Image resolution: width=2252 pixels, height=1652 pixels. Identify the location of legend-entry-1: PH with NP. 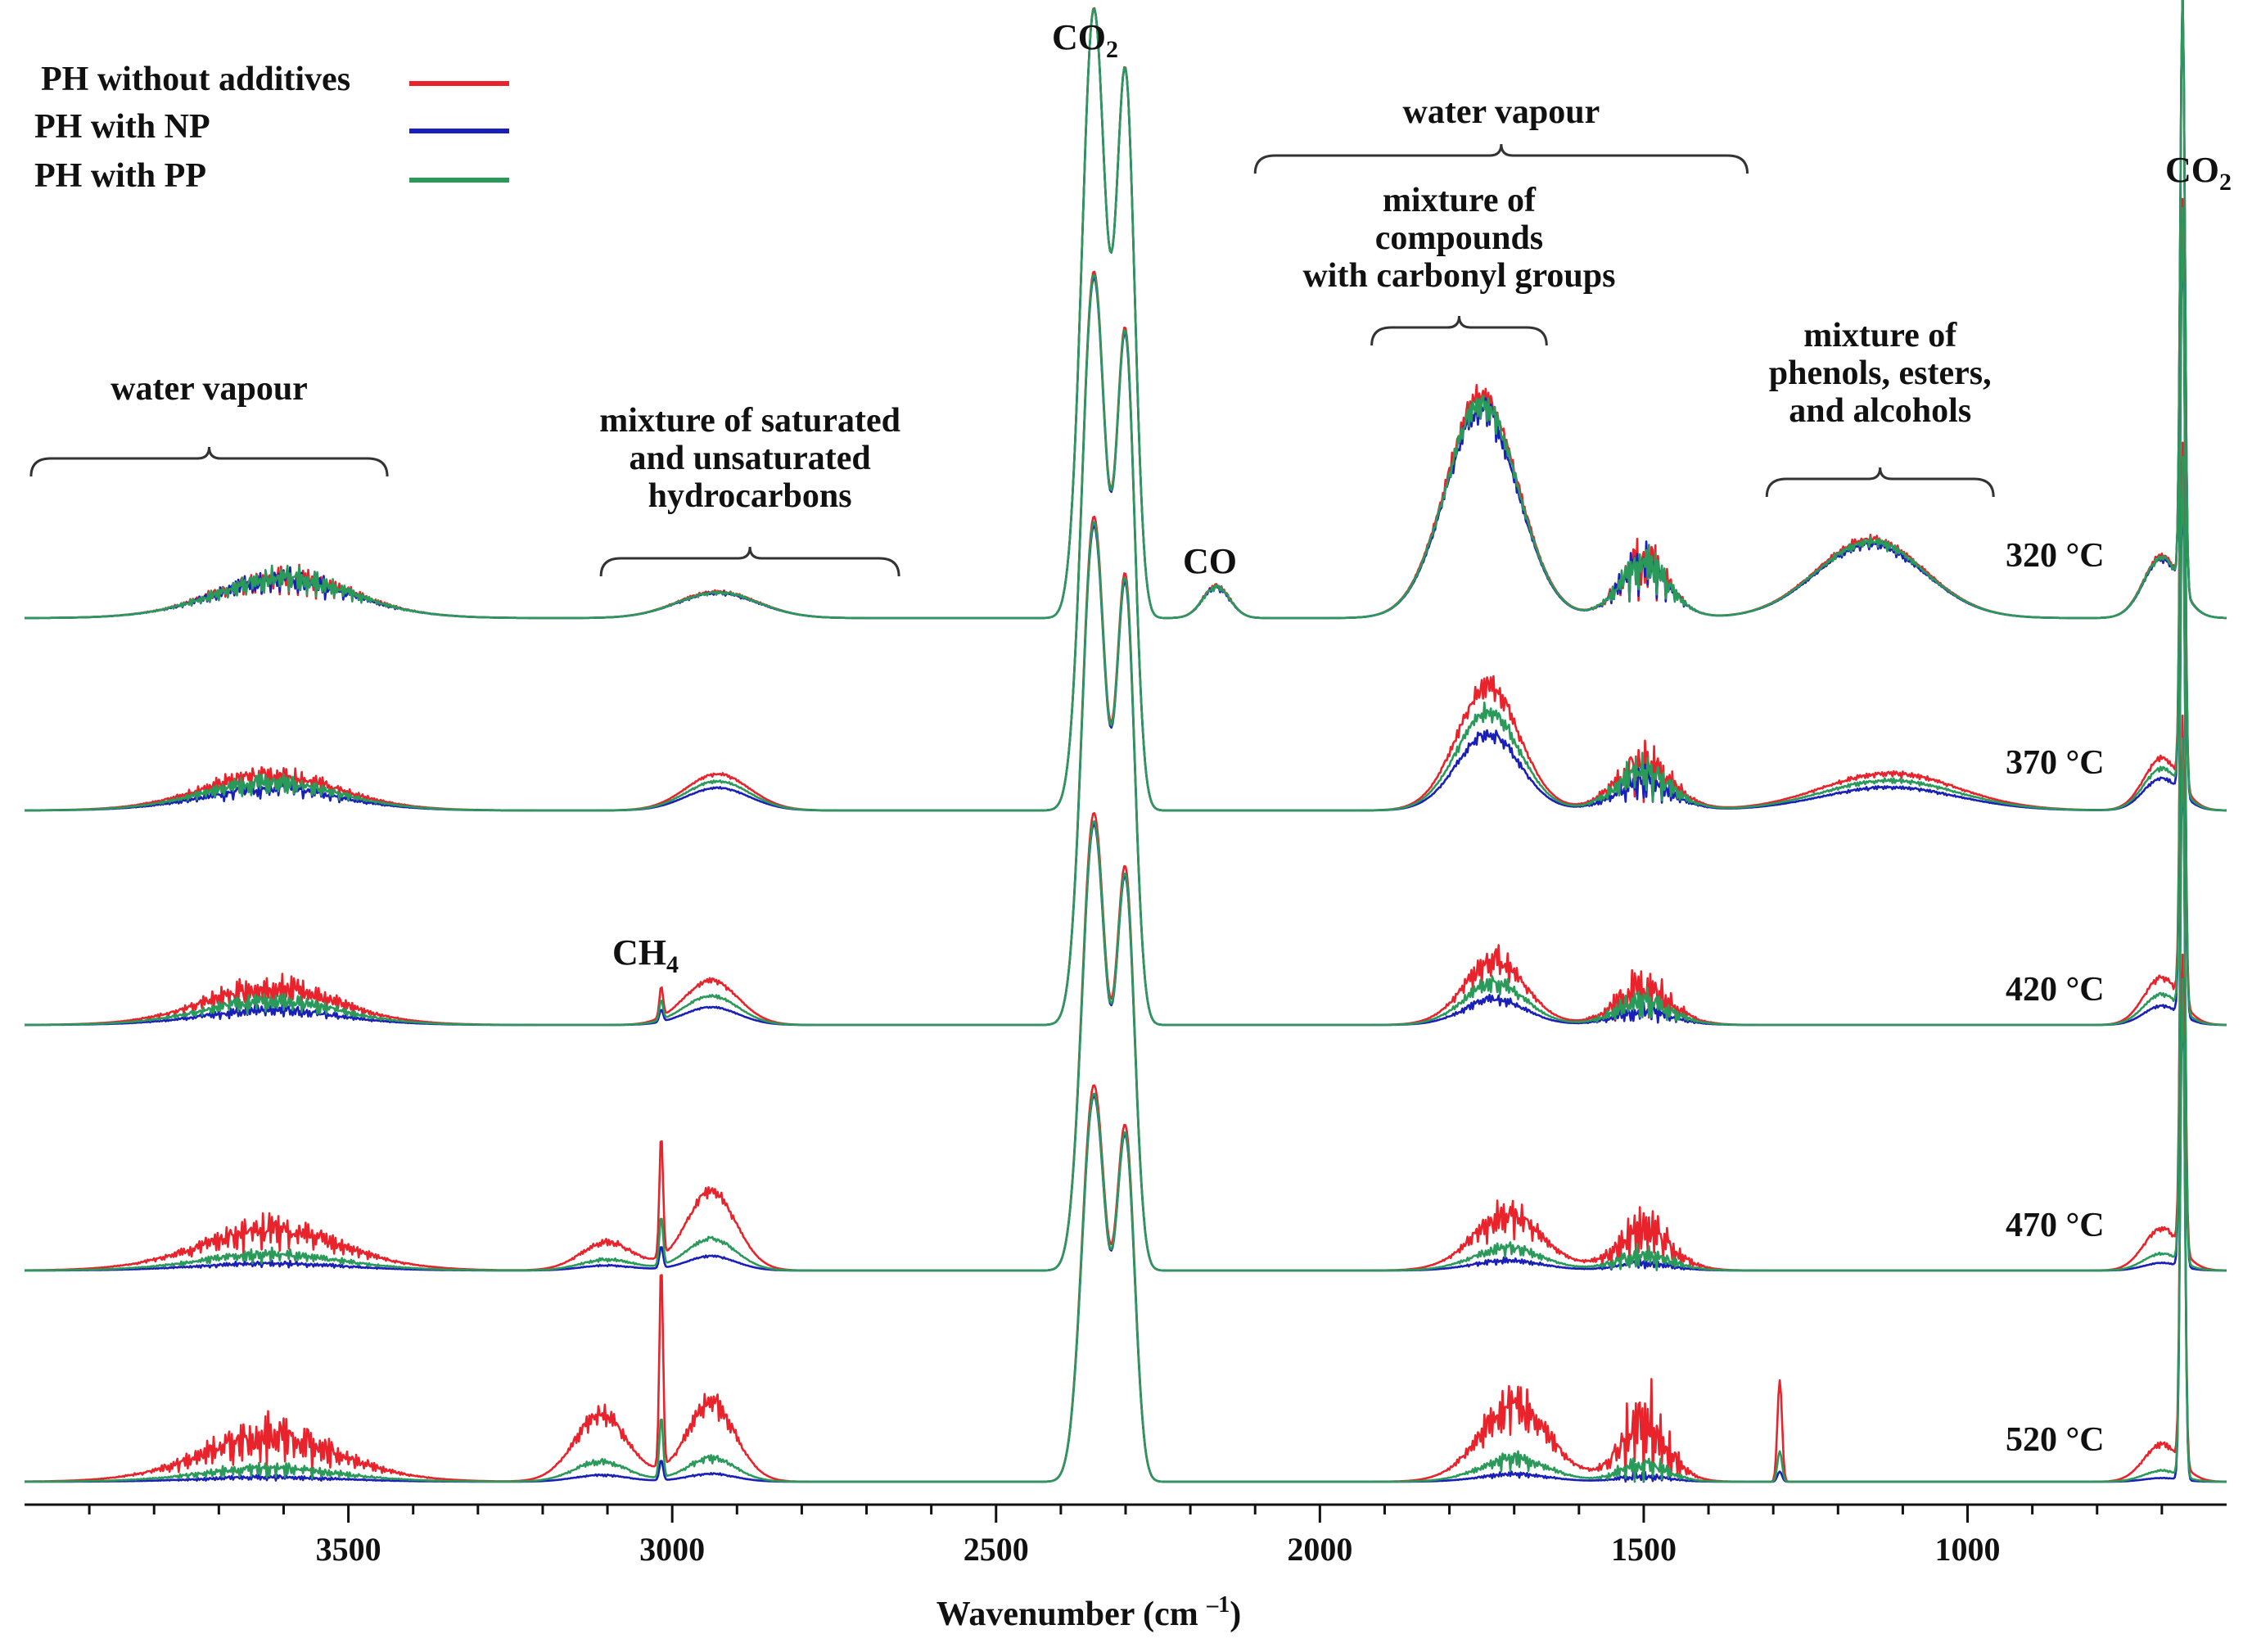
(271, 127).